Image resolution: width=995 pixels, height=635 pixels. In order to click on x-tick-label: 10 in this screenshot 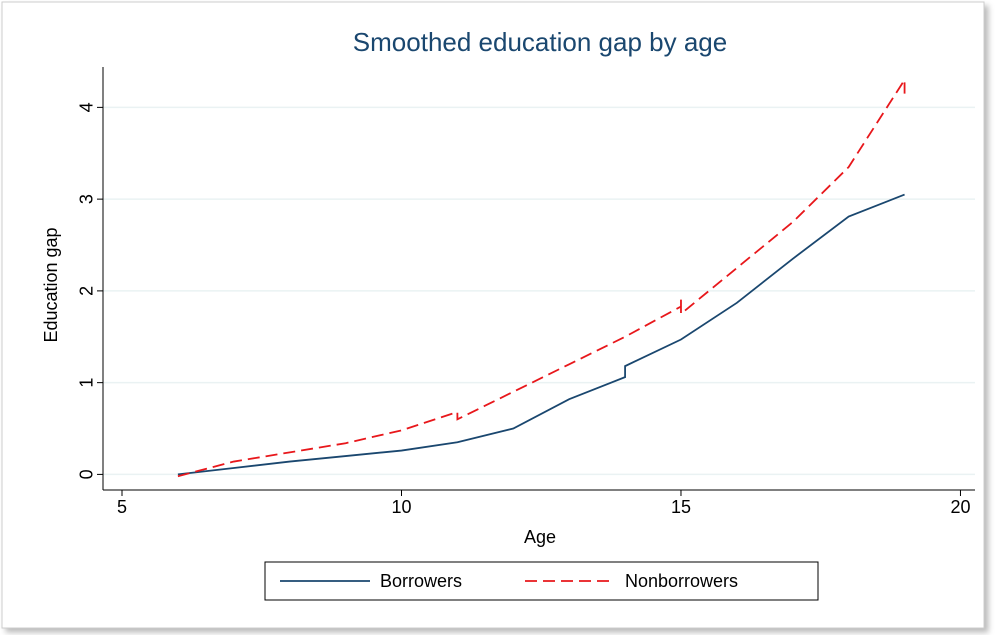, I will do `click(401, 507)`.